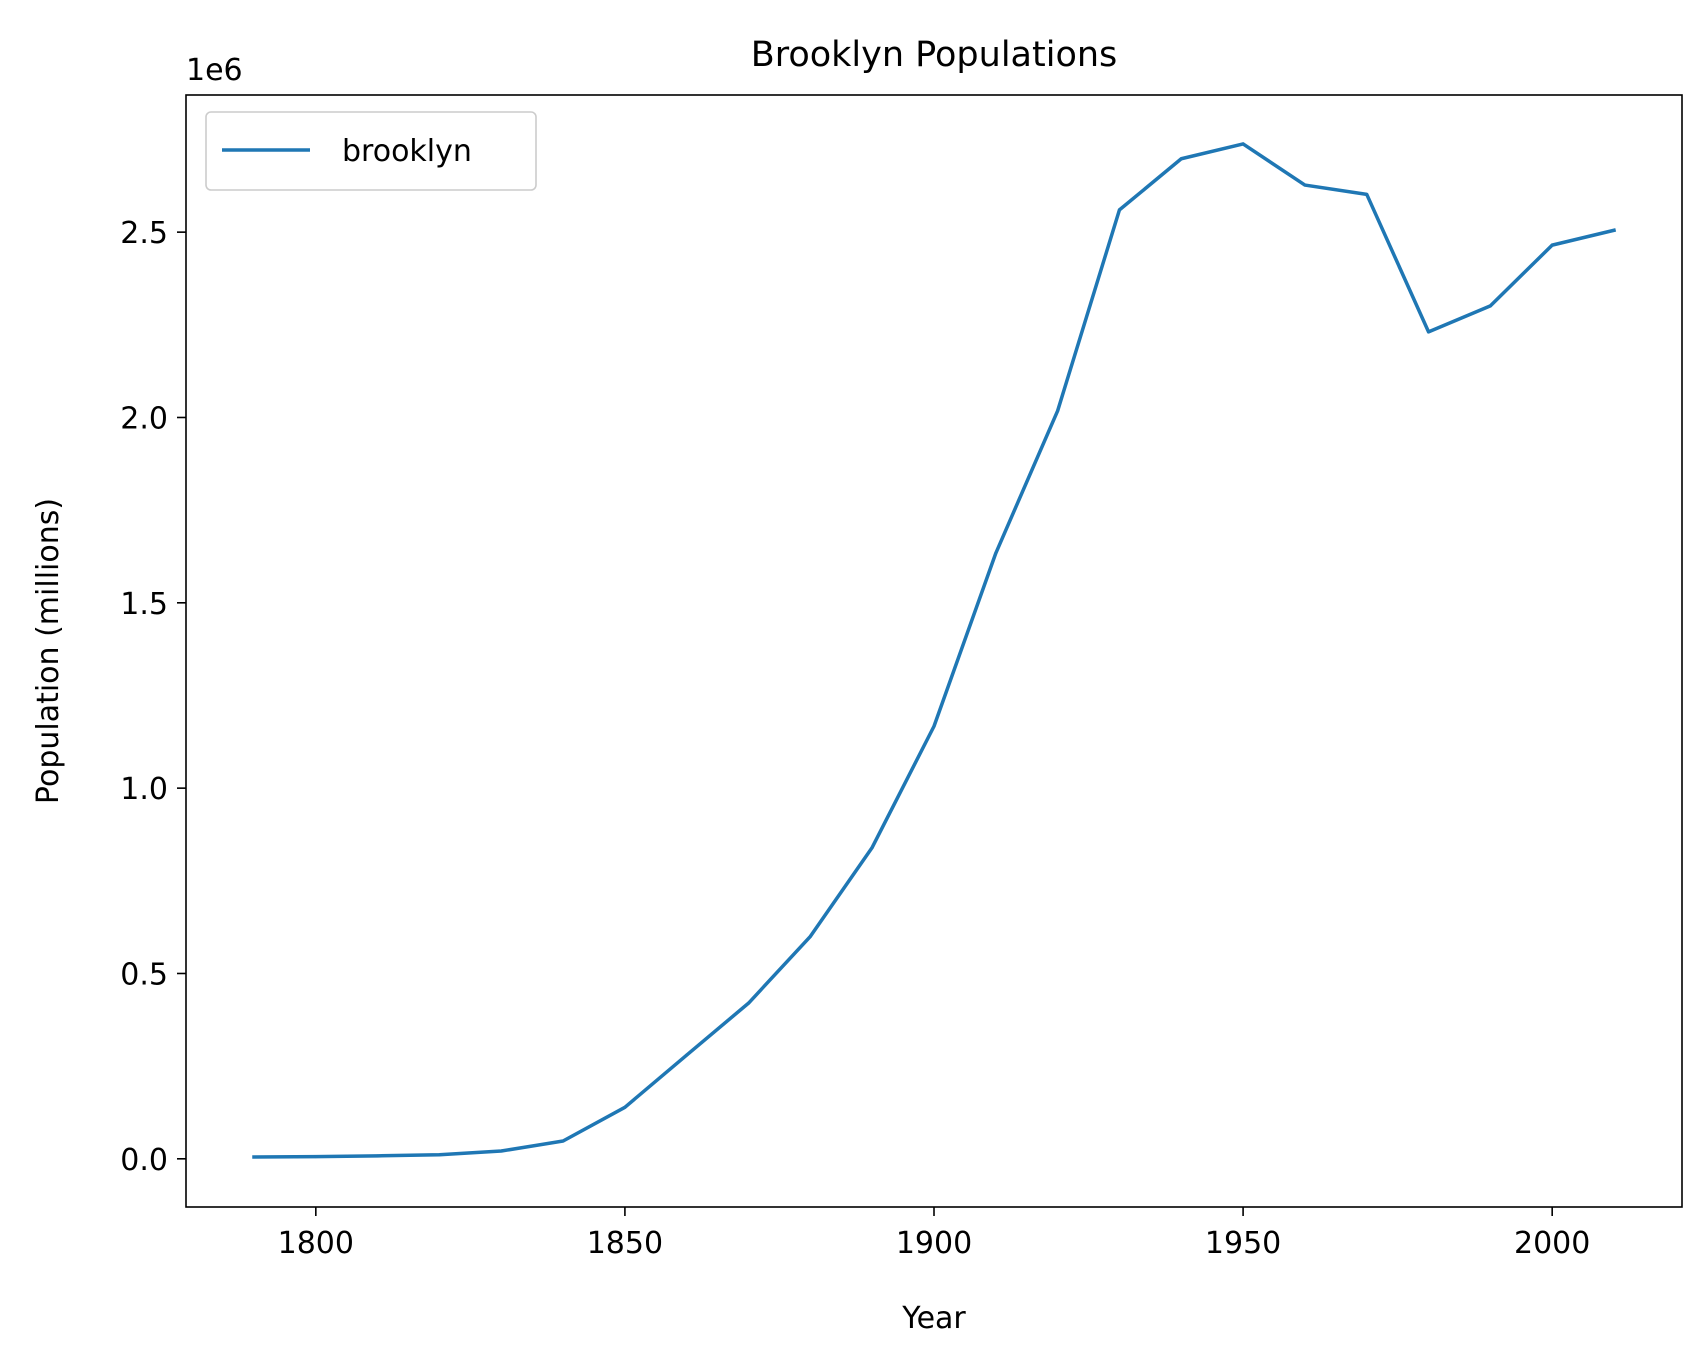 This screenshot has width=1702, height=1361. What do you see at coordinates (144, 1160) in the screenshot?
I see `y-tick-label: 0.0` at bounding box center [144, 1160].